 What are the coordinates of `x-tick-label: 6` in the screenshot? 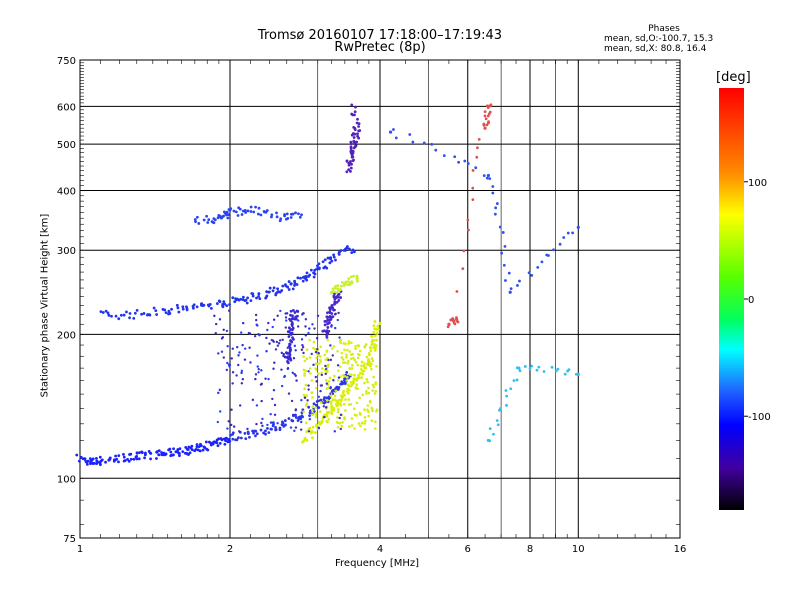 It's located at (468, 549).